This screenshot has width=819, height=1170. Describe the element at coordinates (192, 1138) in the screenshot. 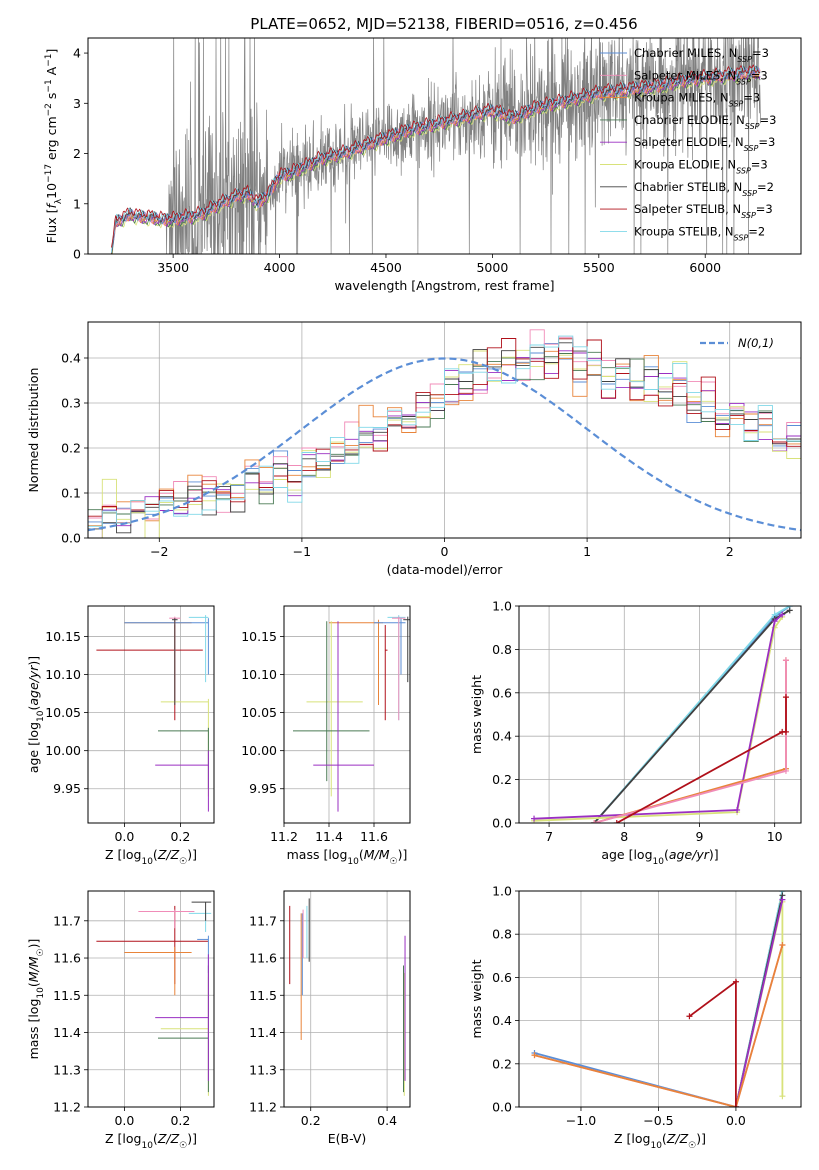

I see `x-axis-label-part: )]` at that location.